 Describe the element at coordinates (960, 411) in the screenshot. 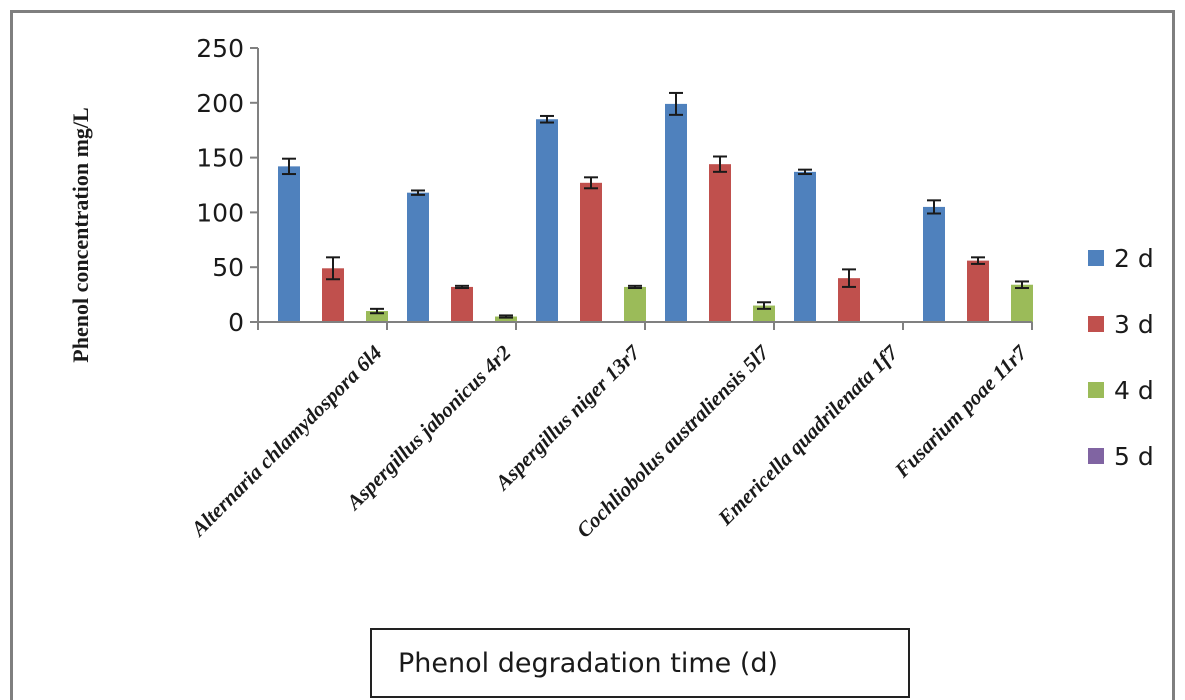

I see `category-label: Fusarium poae 11r7` at that location.